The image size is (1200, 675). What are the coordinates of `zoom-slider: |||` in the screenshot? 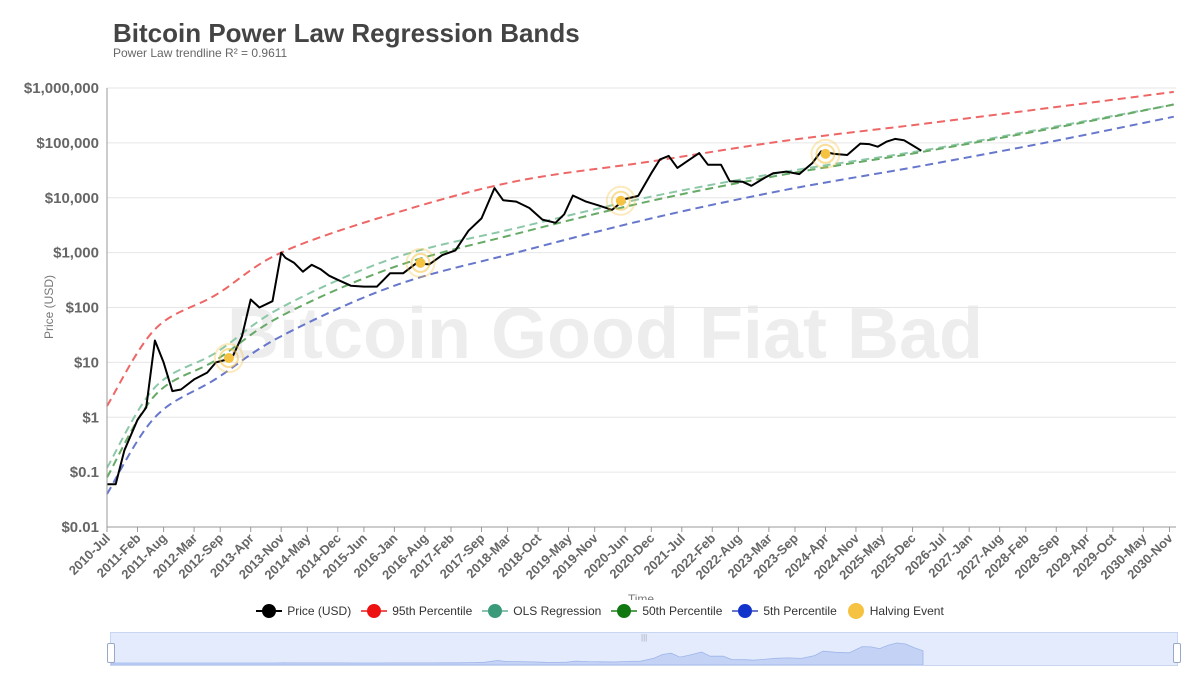 It's located at (644, 649).